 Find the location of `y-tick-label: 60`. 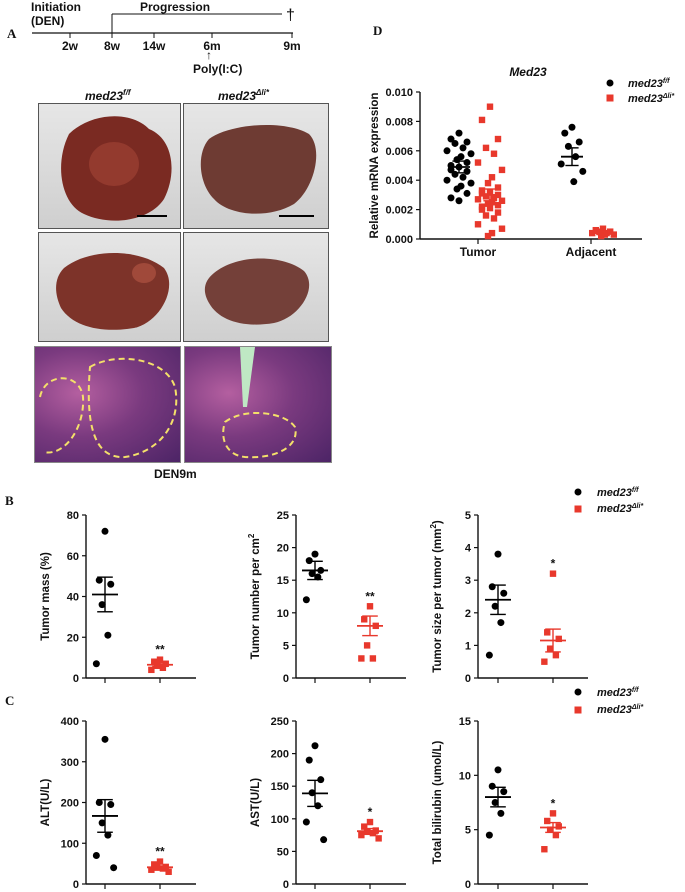

y-tick-label: 60 is located at coordinates (73, 557).